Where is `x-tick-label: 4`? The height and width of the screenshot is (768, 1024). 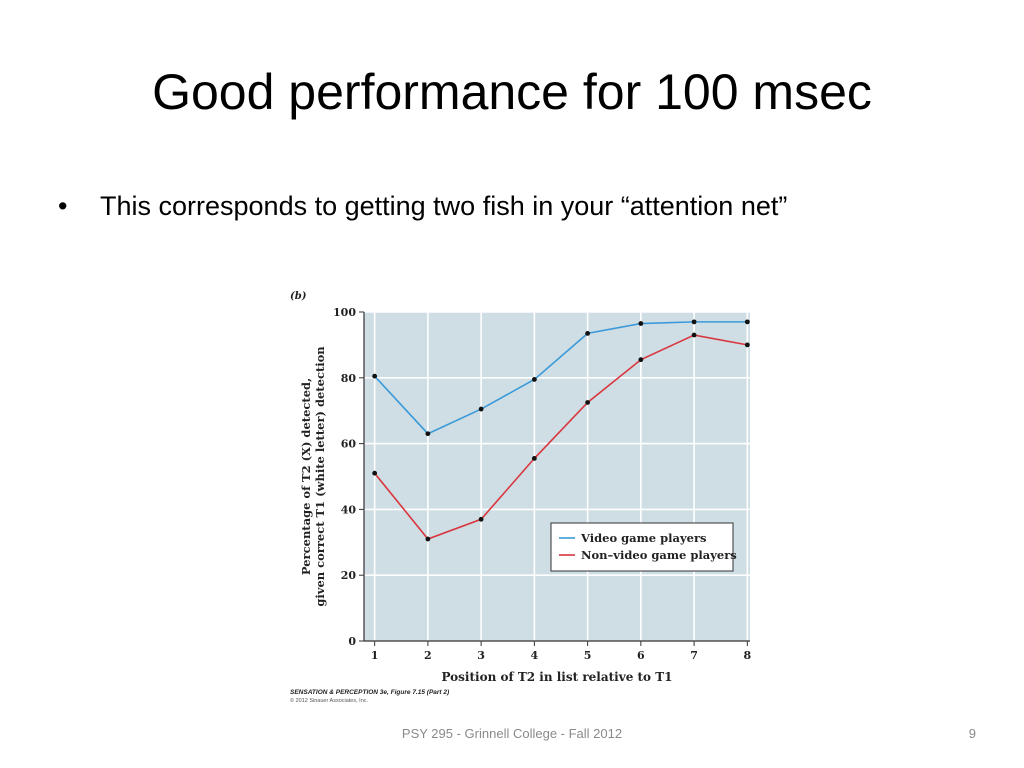
x-tick-label: 4 is located at coordinates (535, 655).